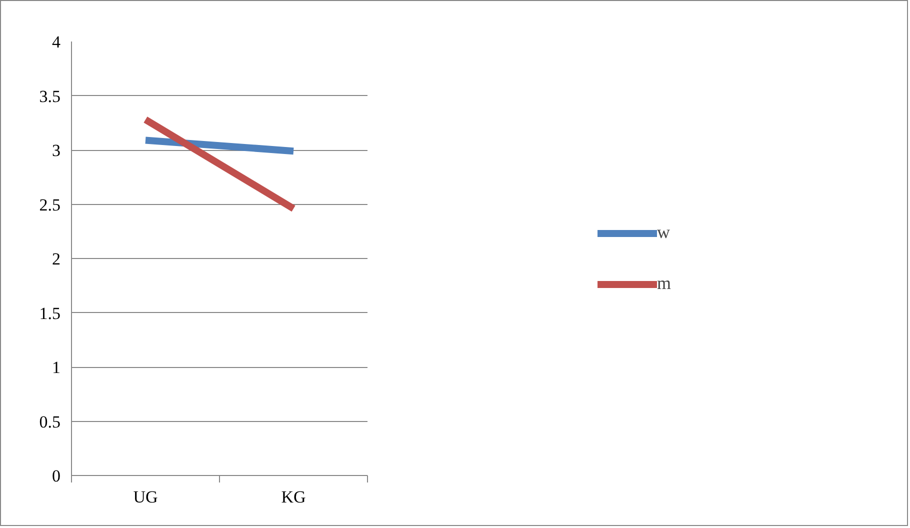  I want to click on y-tick-label: 2, so click(56, 259).